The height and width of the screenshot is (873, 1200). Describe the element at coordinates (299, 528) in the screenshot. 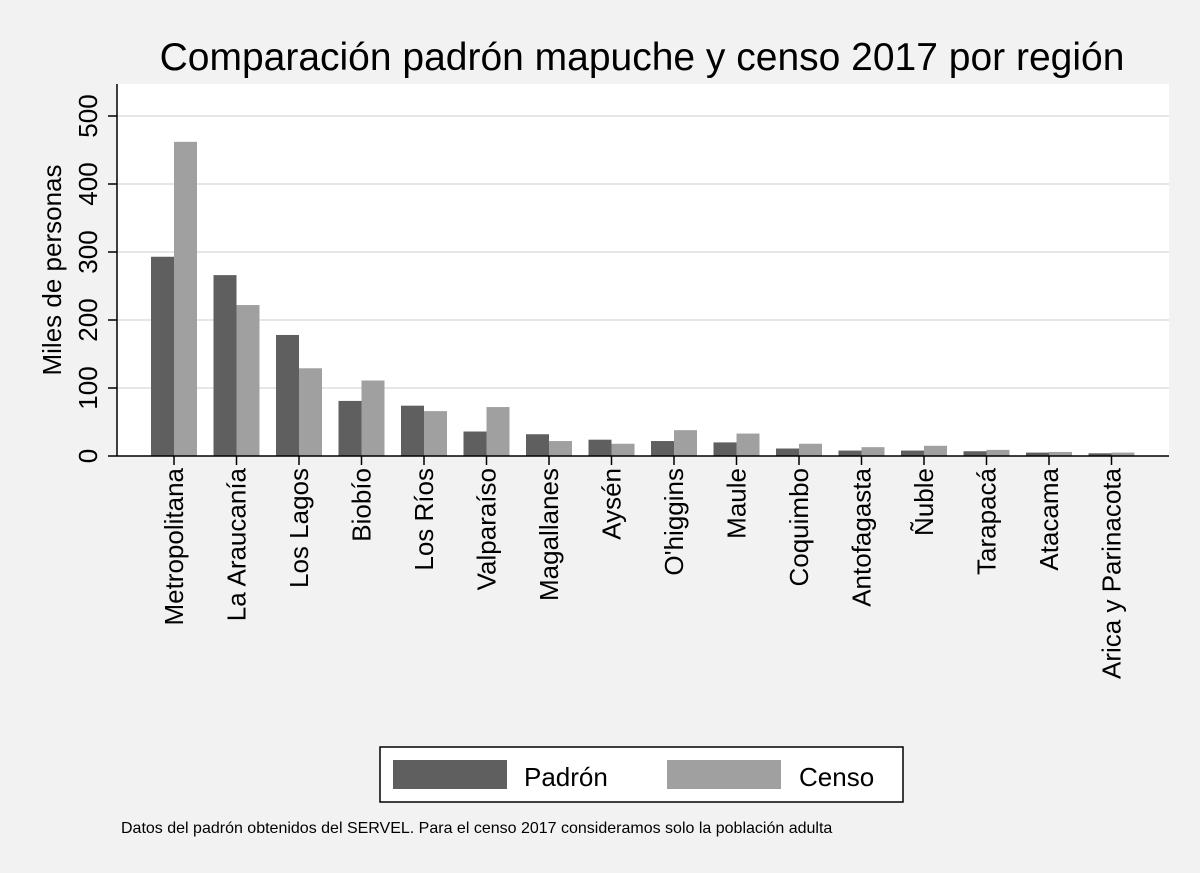

I see `x-tick-label: Los Lagos` at that location.